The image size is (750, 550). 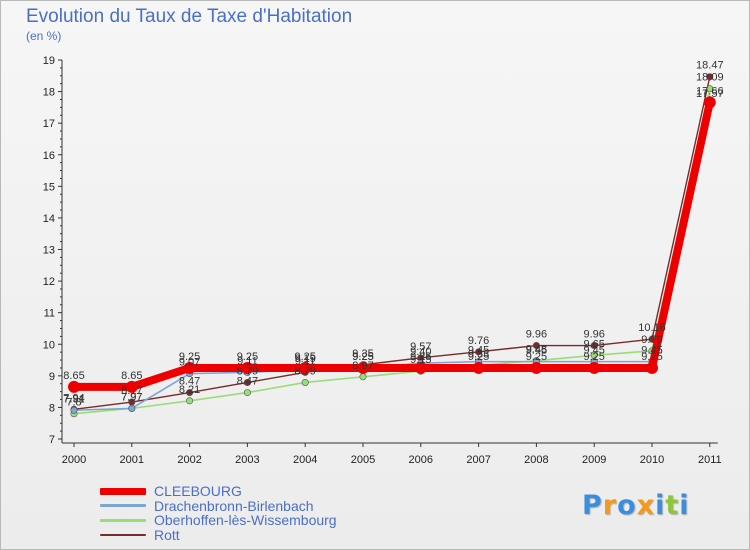 I want to click on data-label: 9.40, so click(x=420, y=352).